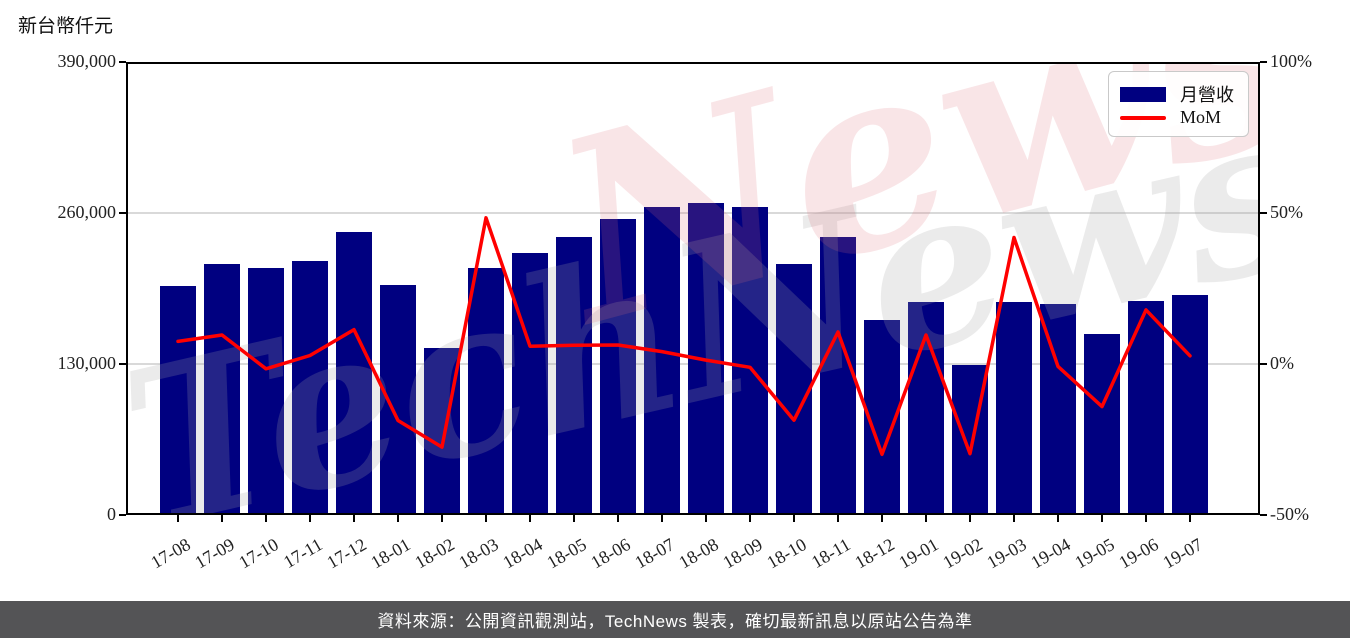 The image size is (1350, 638). I want to click on x-axis-tick-label: 17-08, so click(170, 553).